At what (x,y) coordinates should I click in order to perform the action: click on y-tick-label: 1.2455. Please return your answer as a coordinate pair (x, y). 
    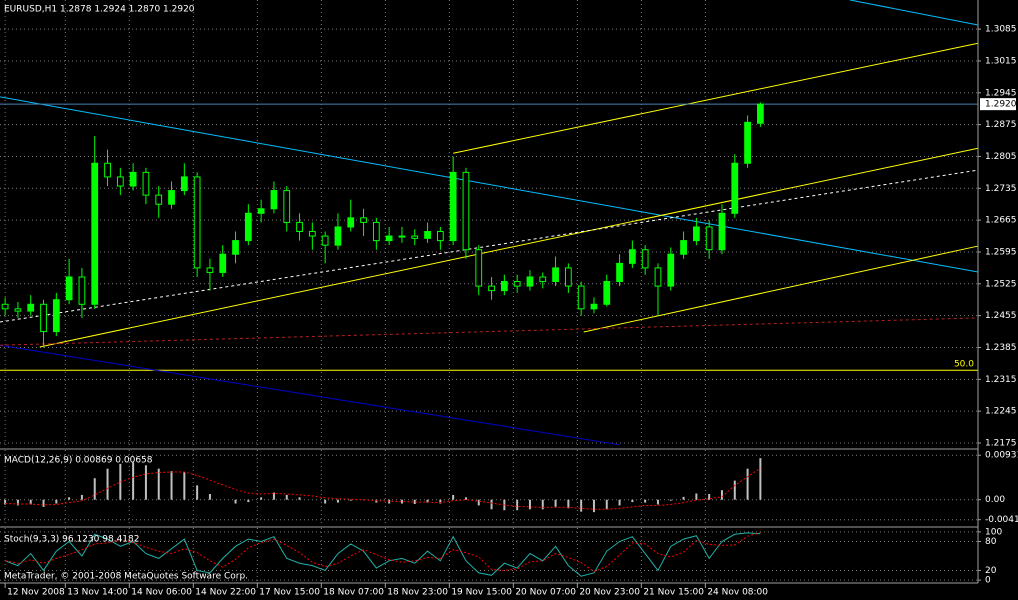
    Looking at the image, I should click on (1001, 316).